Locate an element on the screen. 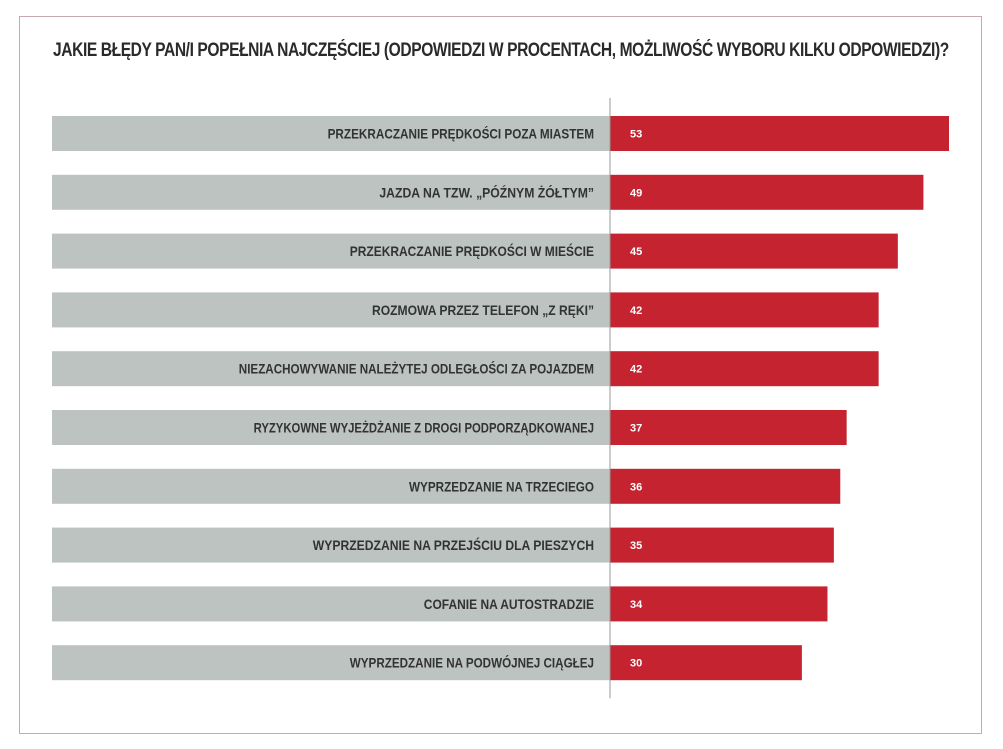 Image resolution: width=1003 pixels, height=749 pixels. category-label: ROZMOWA PRZEZ TELEFON „Z RĘKI” is located at coordinates (483, 310).